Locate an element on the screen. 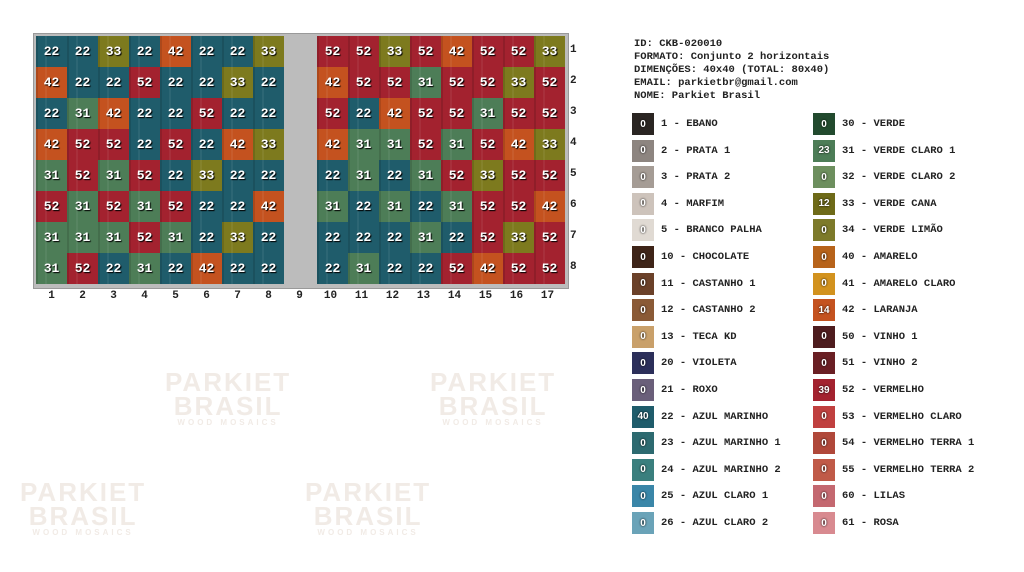  color-swatch: 40 is located at coordinates (643, 416).